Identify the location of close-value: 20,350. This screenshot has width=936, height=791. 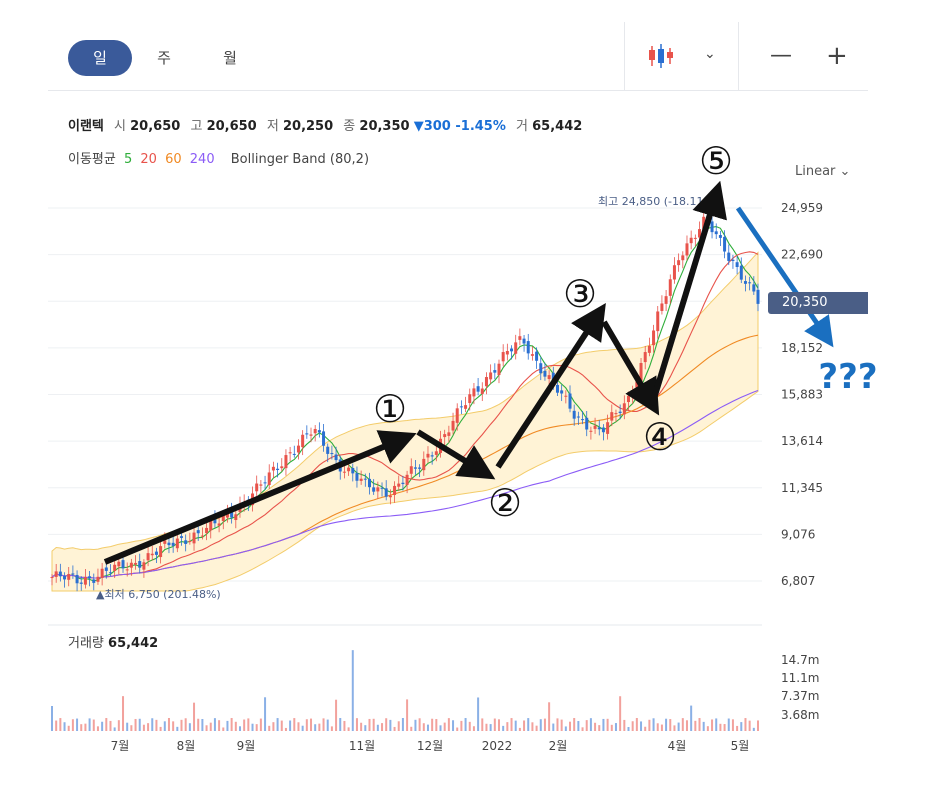
(384, 126).